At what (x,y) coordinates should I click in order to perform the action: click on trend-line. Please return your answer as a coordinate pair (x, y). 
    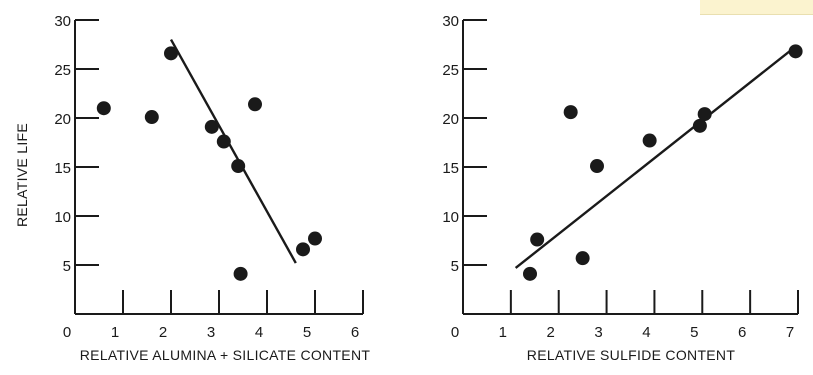
    Looking at the image, I should click on (233, 151).